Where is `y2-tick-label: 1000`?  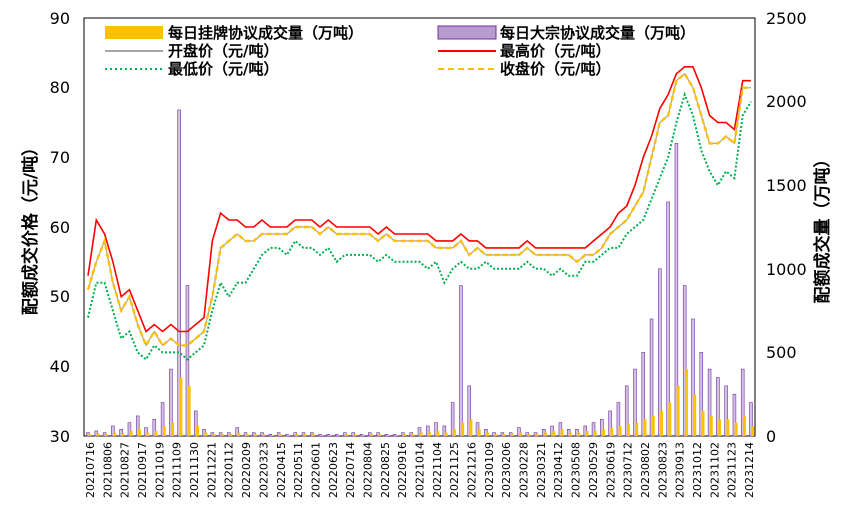
y2-tick-label: 1000 is located at coordinates (786, 269).